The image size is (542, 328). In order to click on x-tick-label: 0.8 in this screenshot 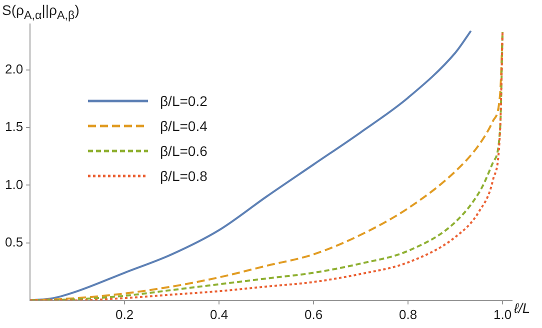, I will do `click(408, 314)`.